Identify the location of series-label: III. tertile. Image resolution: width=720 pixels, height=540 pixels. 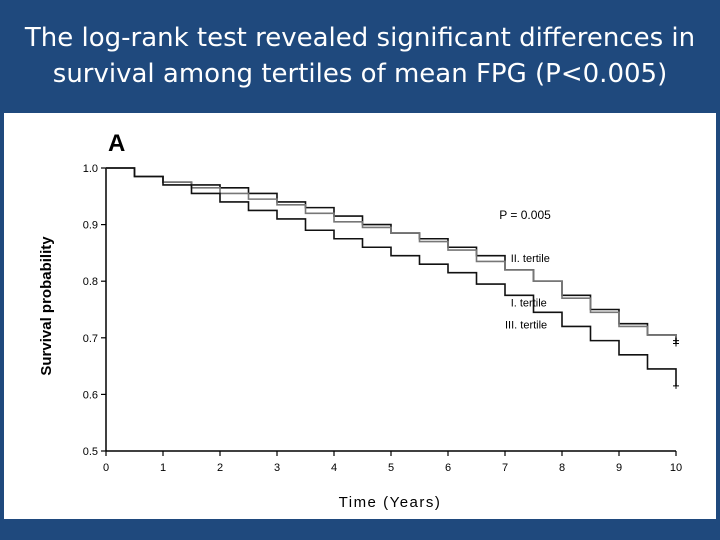
(526, 326).